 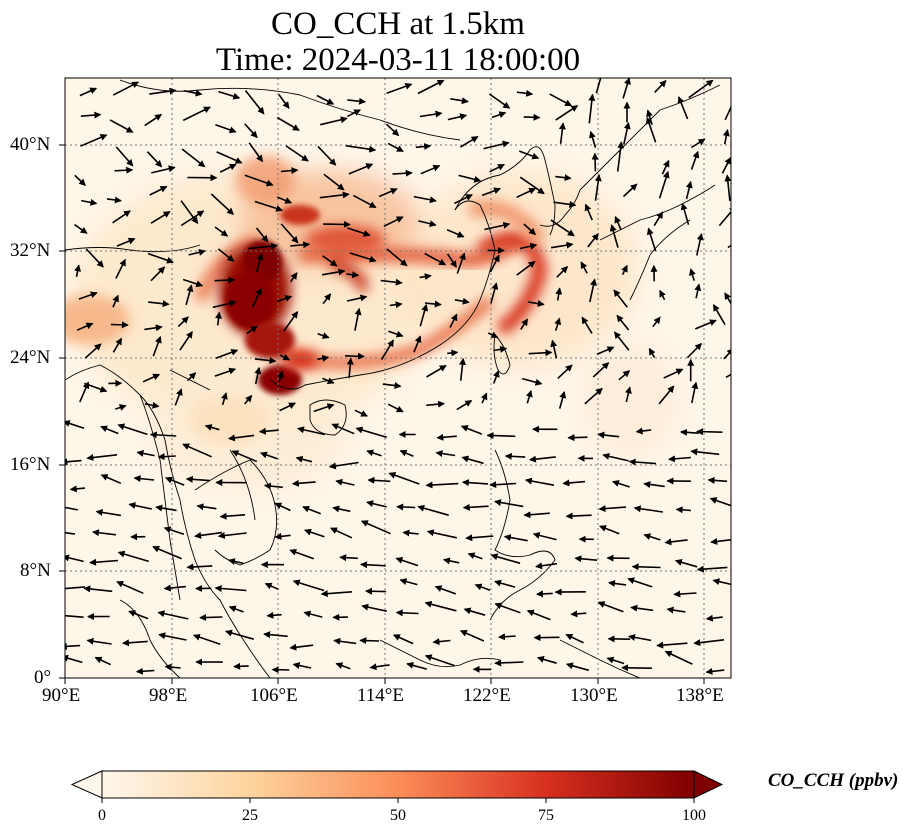 I want to click on colorbar-gradient, so click(x=398, y=784).